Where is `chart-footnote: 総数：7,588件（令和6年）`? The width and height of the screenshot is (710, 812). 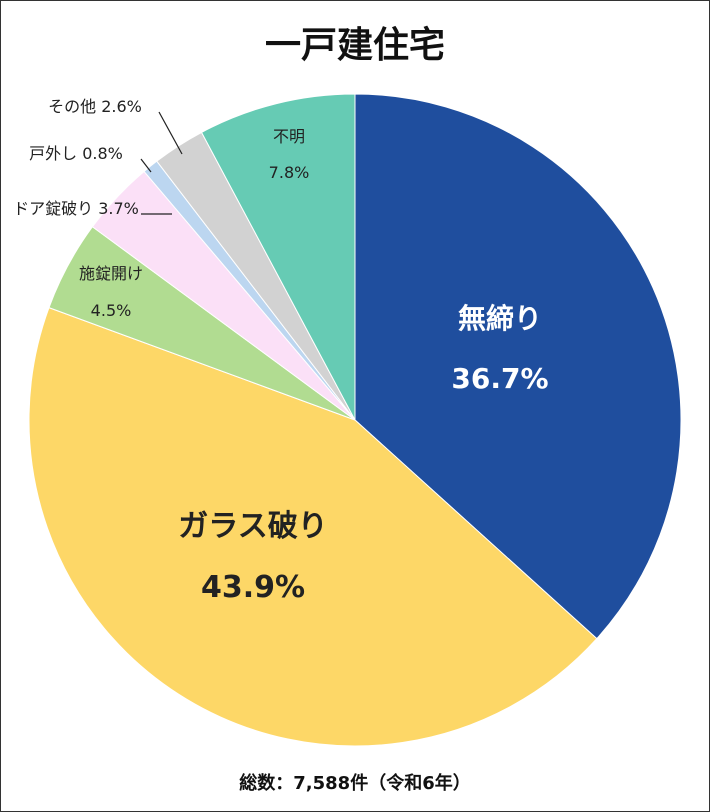 chart-footnote: 総数：7,588件（令和6年） is located at coordinates (354, 783).